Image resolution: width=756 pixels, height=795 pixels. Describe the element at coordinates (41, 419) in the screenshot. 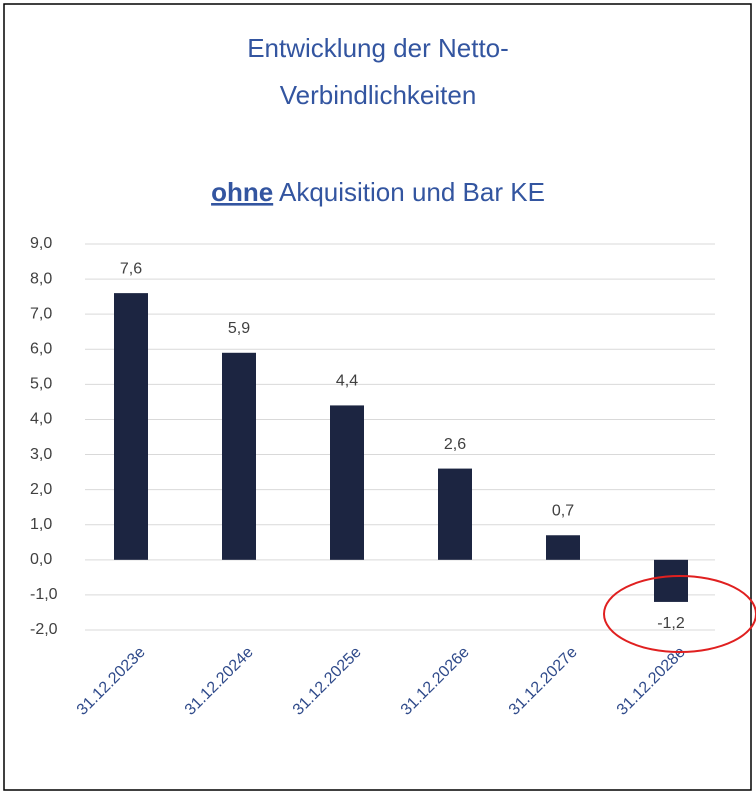

I see `y-tick-label: 4,0` at that location.